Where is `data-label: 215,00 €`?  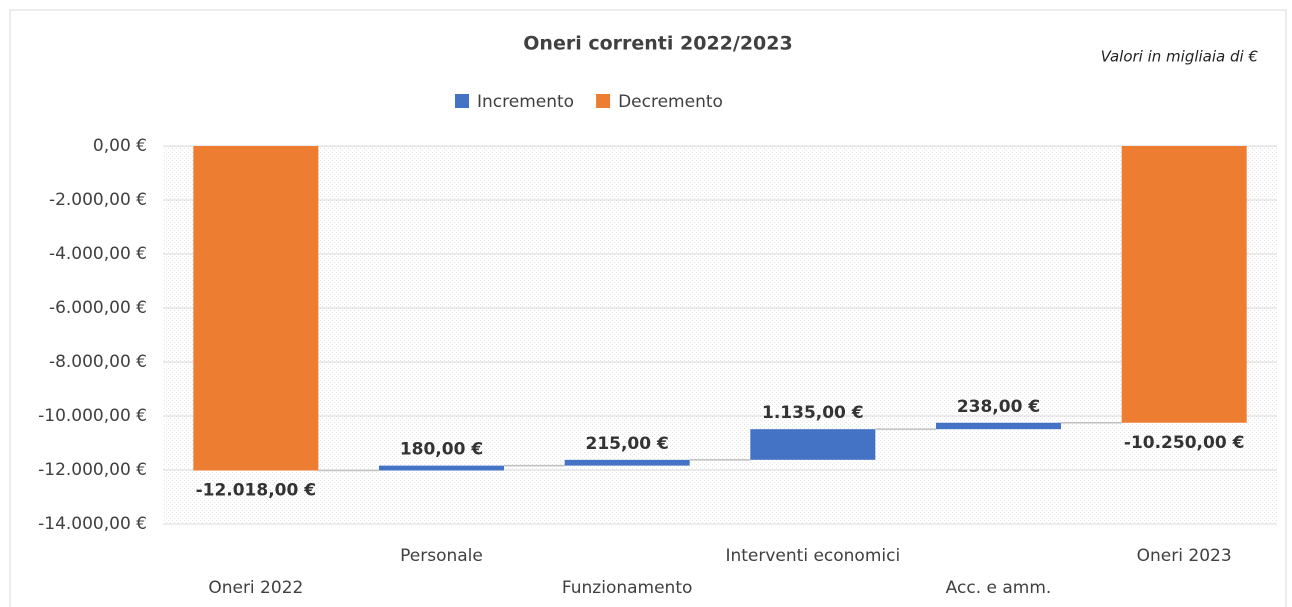 data-label: 215,00 € is located at coordinates (626, 444).